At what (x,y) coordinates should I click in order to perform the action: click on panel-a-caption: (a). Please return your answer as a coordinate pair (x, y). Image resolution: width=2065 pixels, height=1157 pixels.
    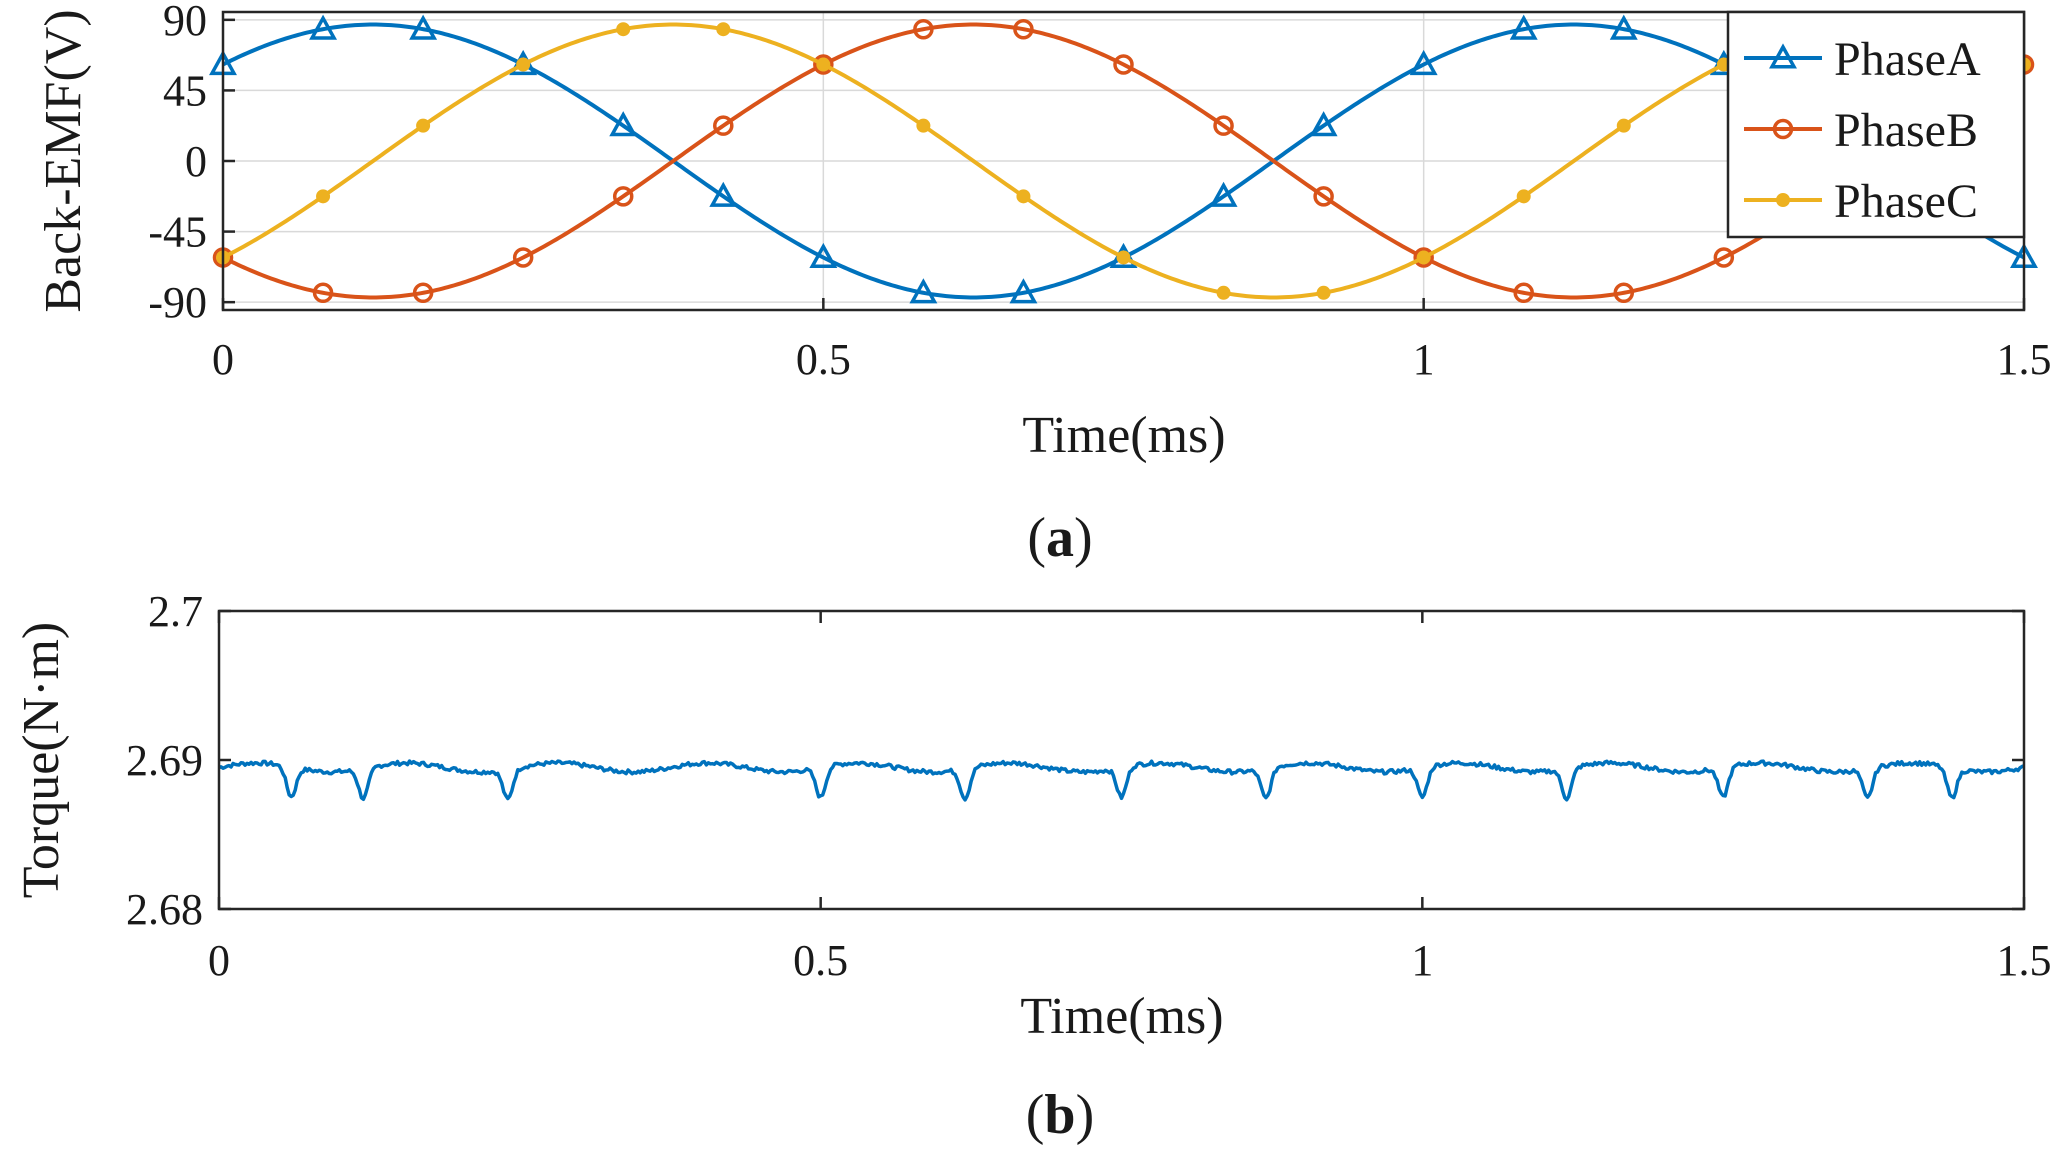
    Looking at the image, I should click on (1059, 538).